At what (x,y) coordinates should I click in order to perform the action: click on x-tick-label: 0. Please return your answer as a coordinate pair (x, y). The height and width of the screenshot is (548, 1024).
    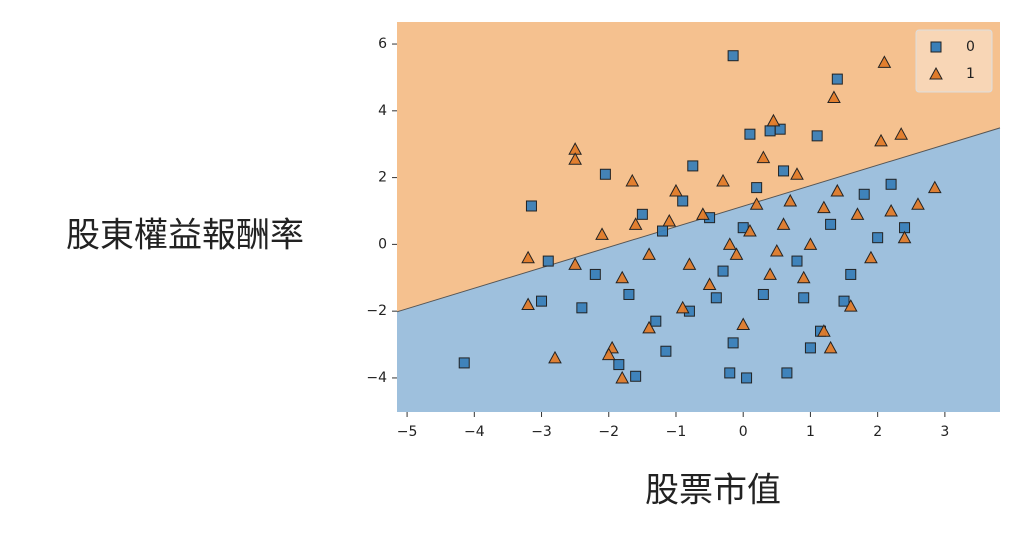
    Looking at the image, I should click on (743, 432).